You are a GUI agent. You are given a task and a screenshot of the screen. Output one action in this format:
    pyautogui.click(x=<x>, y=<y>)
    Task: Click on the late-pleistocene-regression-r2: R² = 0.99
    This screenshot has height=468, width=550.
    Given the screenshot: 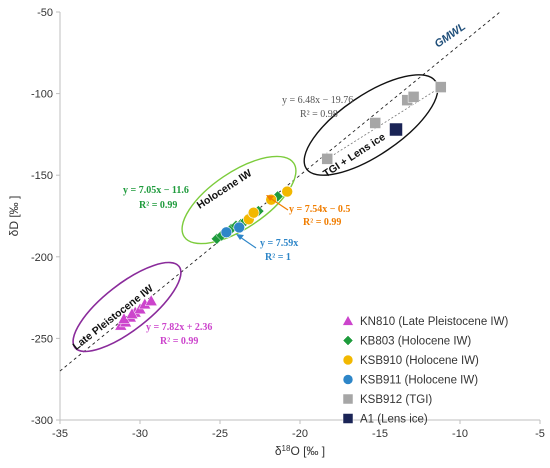 What is the action you would take?
    pyautogui.click(x=179, y=341)
    